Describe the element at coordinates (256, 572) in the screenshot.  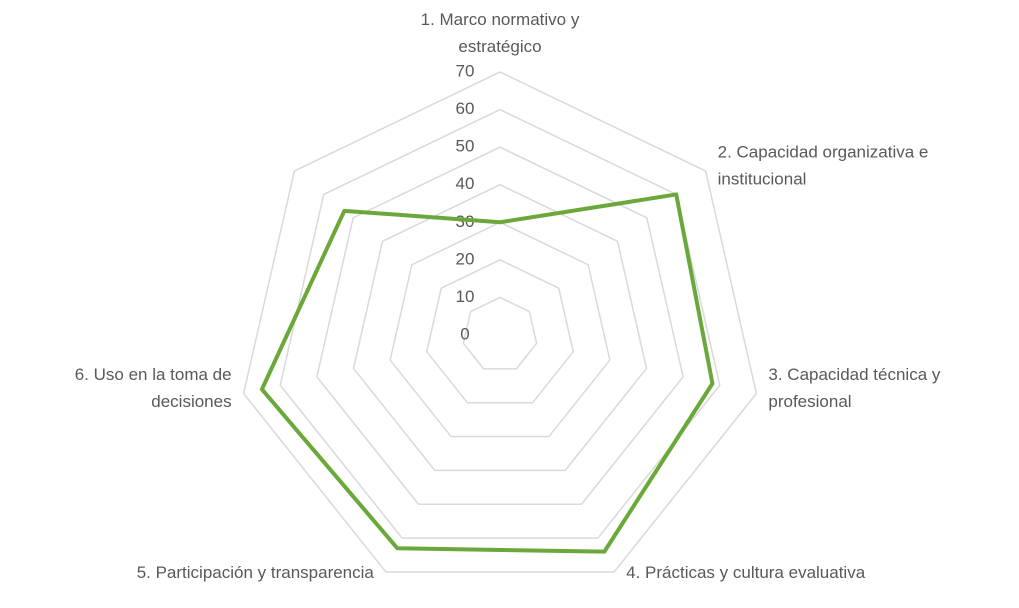
I see `category-label: 5. Participación y transparencia` at that location.